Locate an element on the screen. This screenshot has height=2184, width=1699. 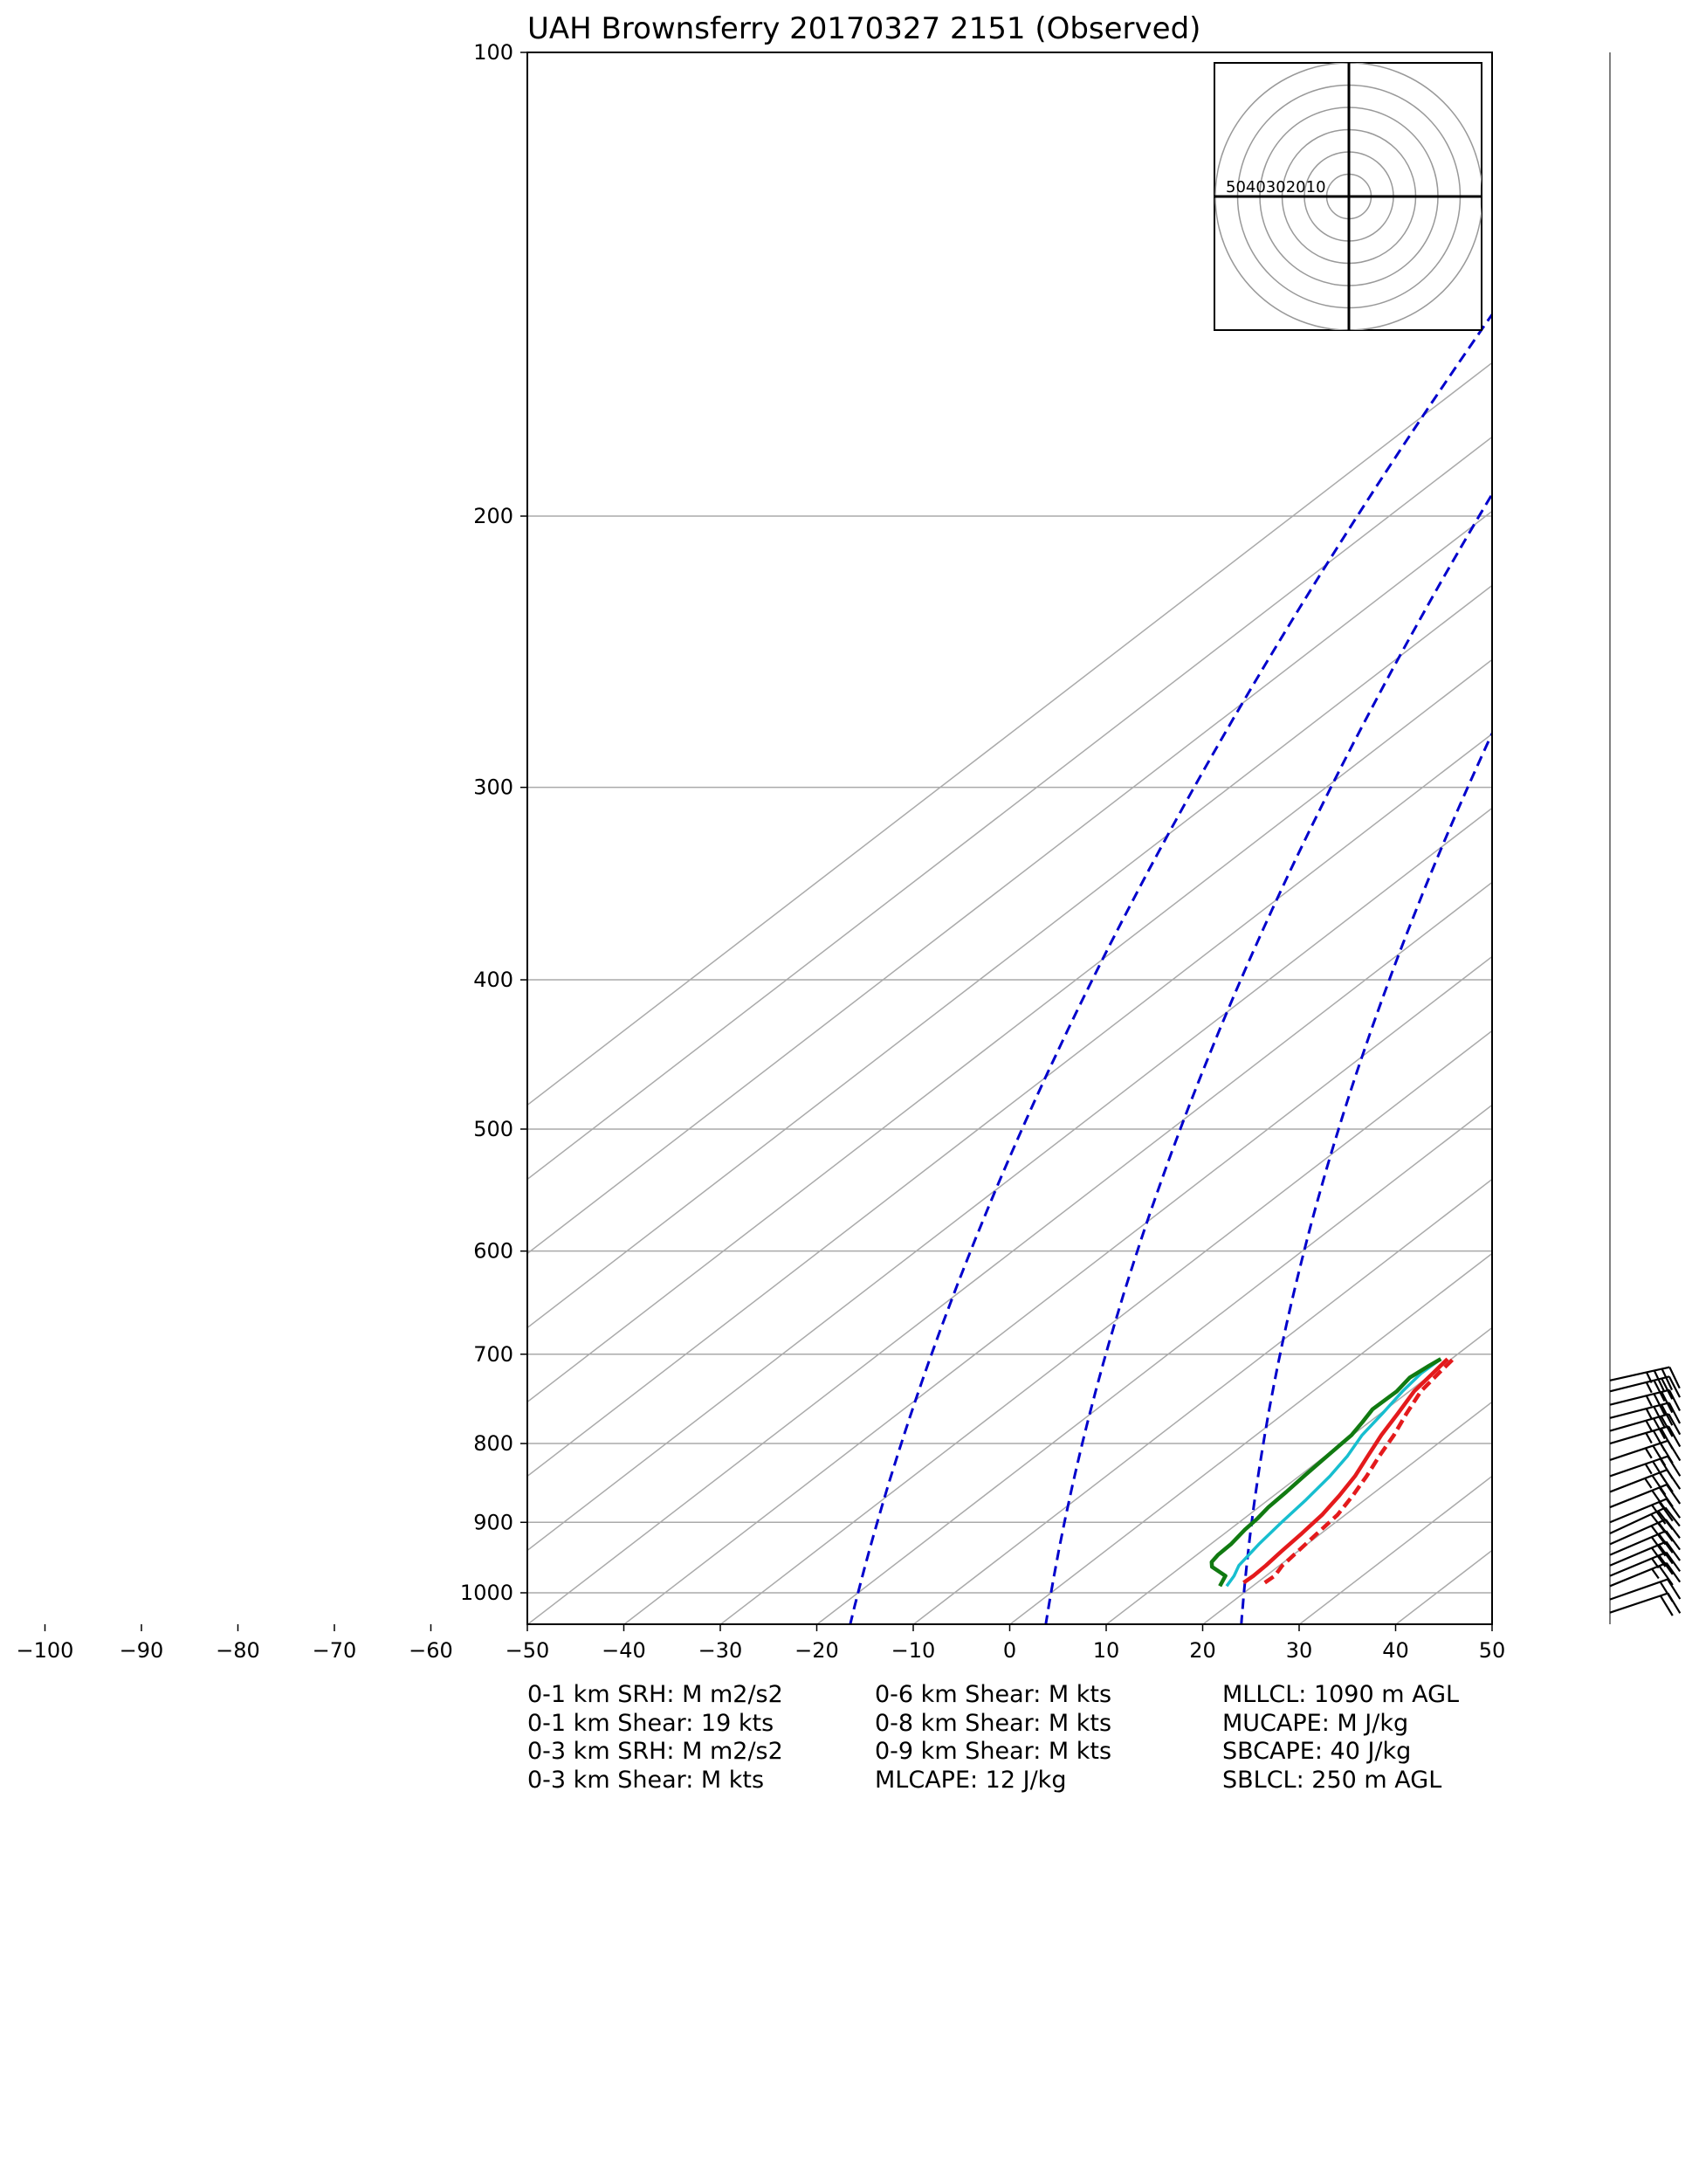
stat-shear-0-3km: 0-3 km Shear: M kts is located at coordinates (646, 1780).